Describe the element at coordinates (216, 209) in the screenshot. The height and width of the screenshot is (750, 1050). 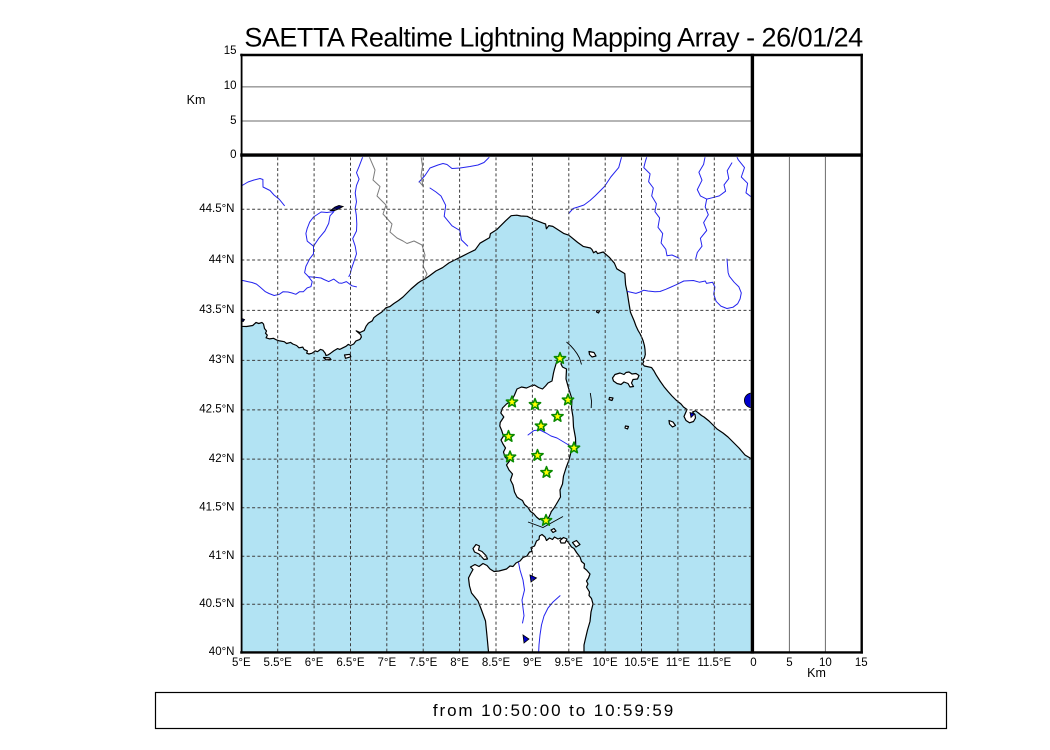
I see `svg-text: 44.5°N` at that location.